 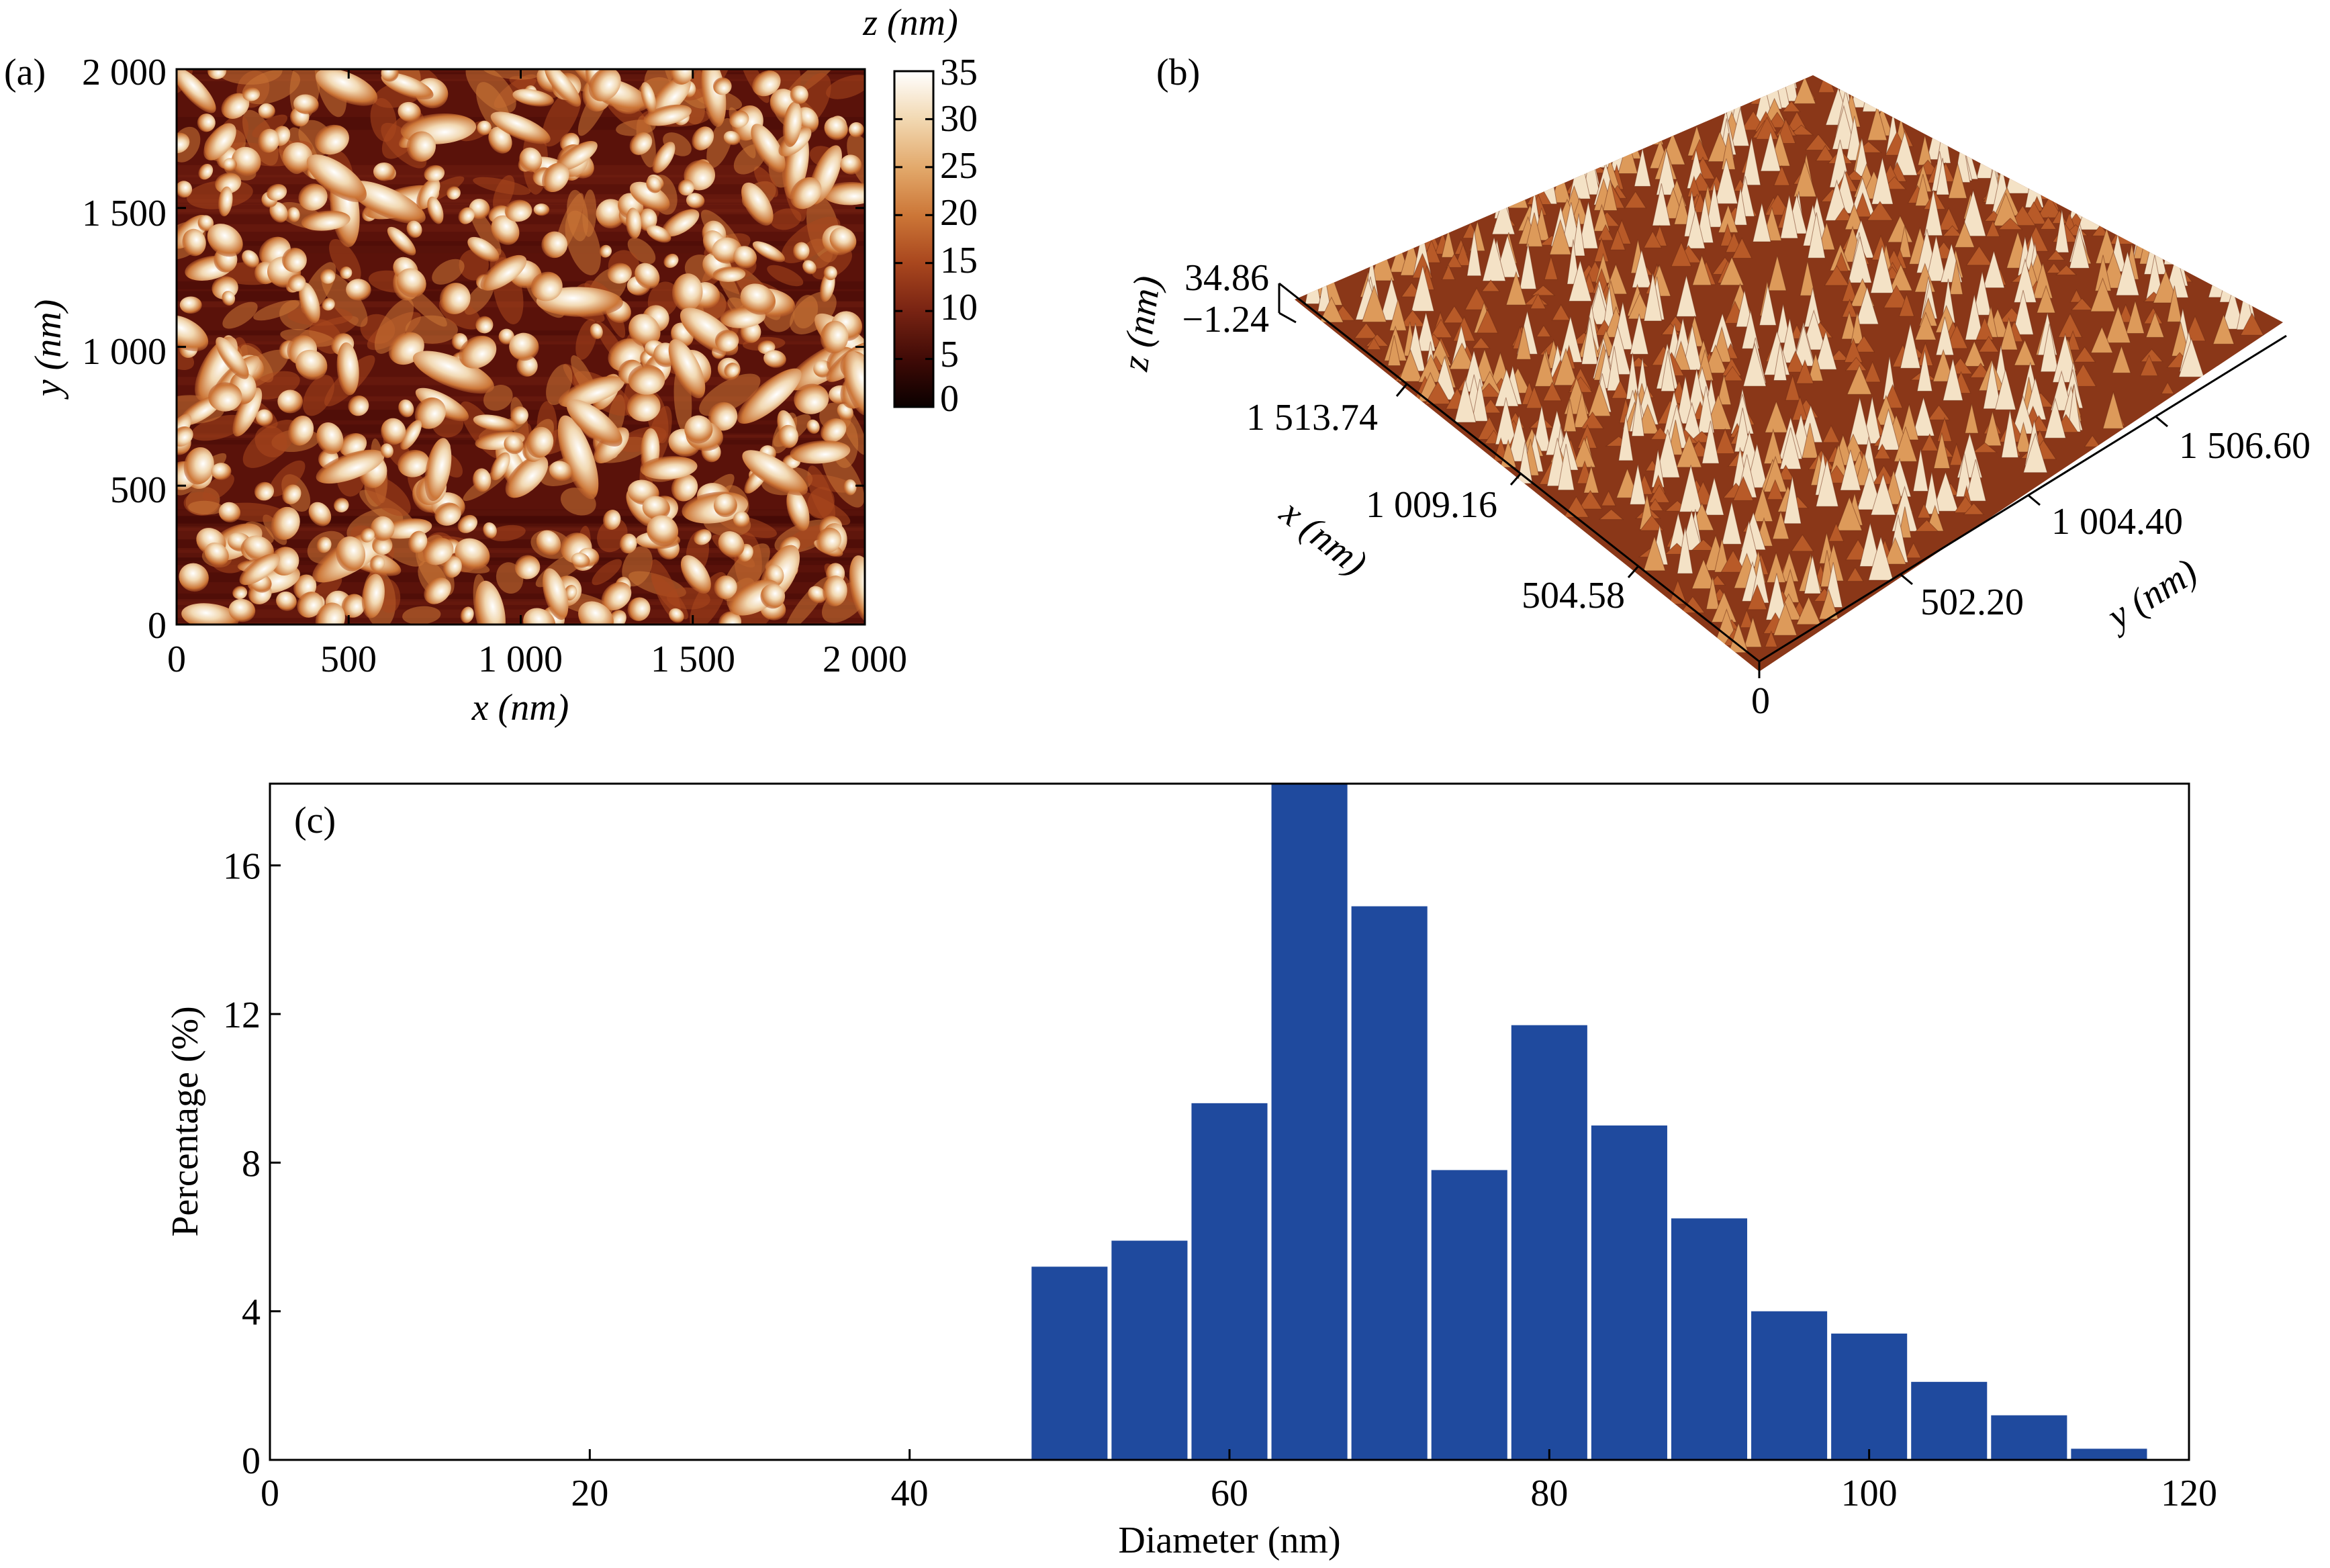 What do you see at coordinates (2150, 595) in the screenshot?
I see `surface-y-axis-label: y (nm)` at bounding box center [2150, 595].